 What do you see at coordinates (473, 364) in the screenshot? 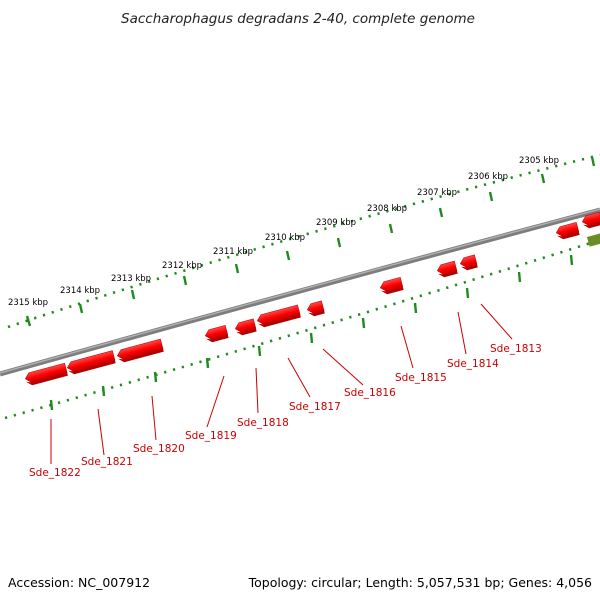
I see `gene-label: Sde_1814` at bounding box center [473, 364].